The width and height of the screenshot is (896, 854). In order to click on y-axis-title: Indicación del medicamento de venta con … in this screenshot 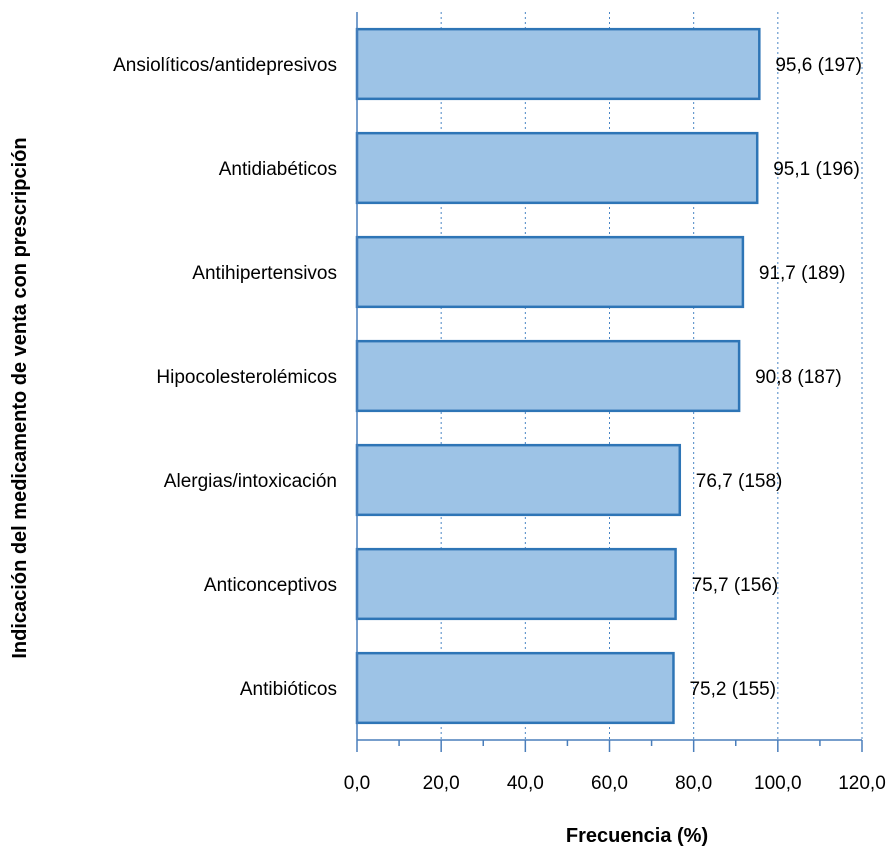, I will do `click(20, 397)`.